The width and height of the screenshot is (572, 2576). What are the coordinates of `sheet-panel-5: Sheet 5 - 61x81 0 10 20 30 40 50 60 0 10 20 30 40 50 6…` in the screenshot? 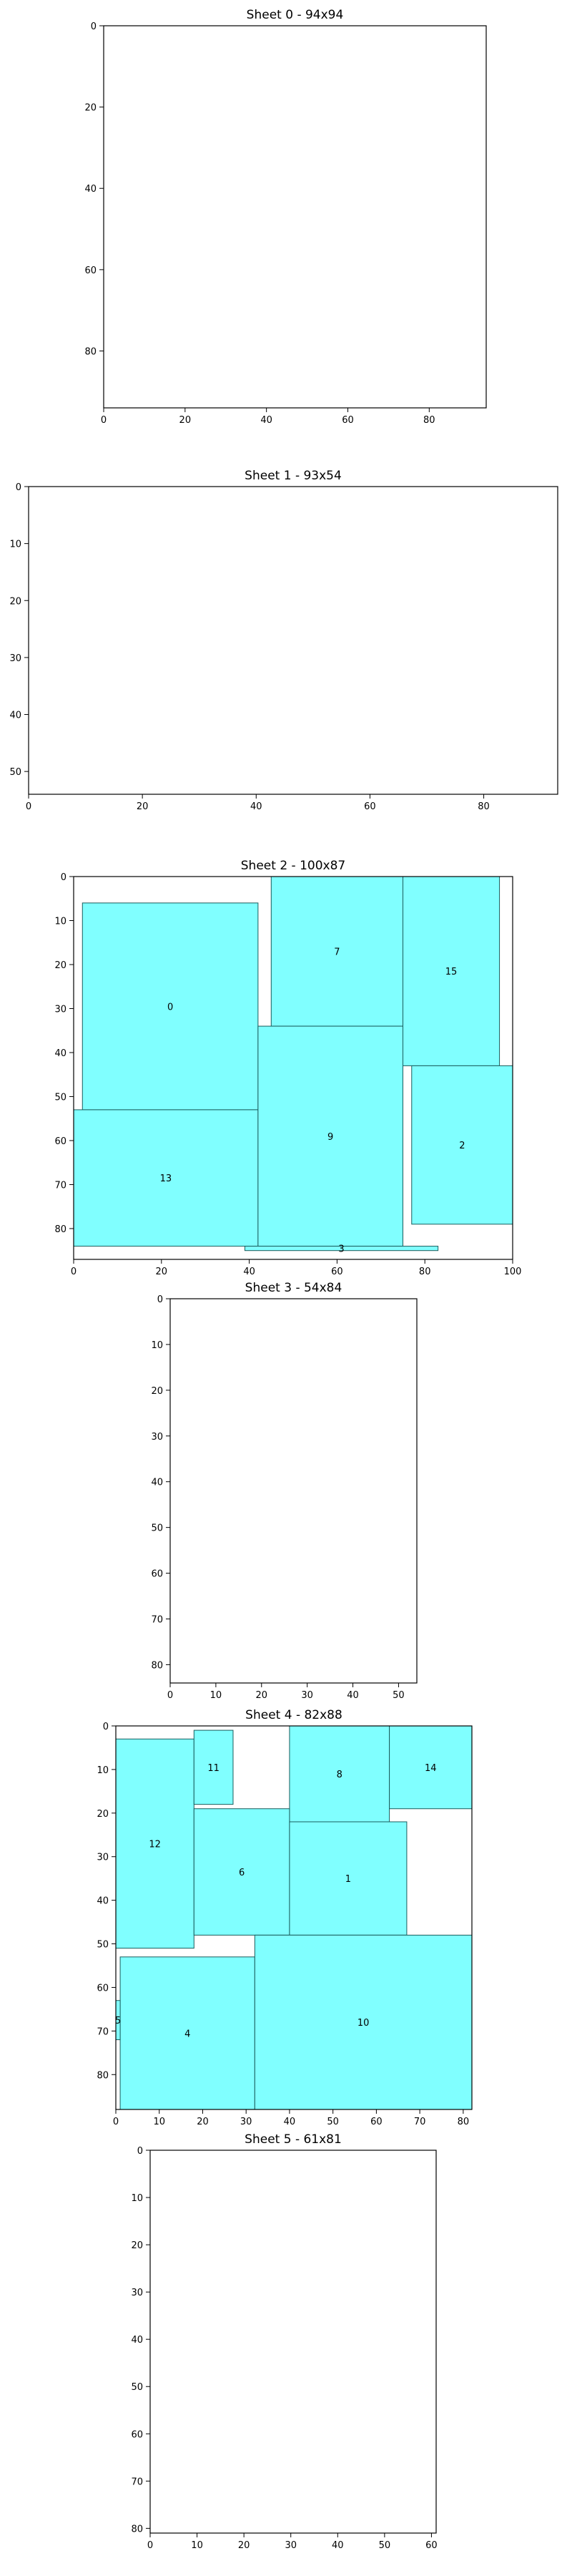 It's located at (284, 2341).